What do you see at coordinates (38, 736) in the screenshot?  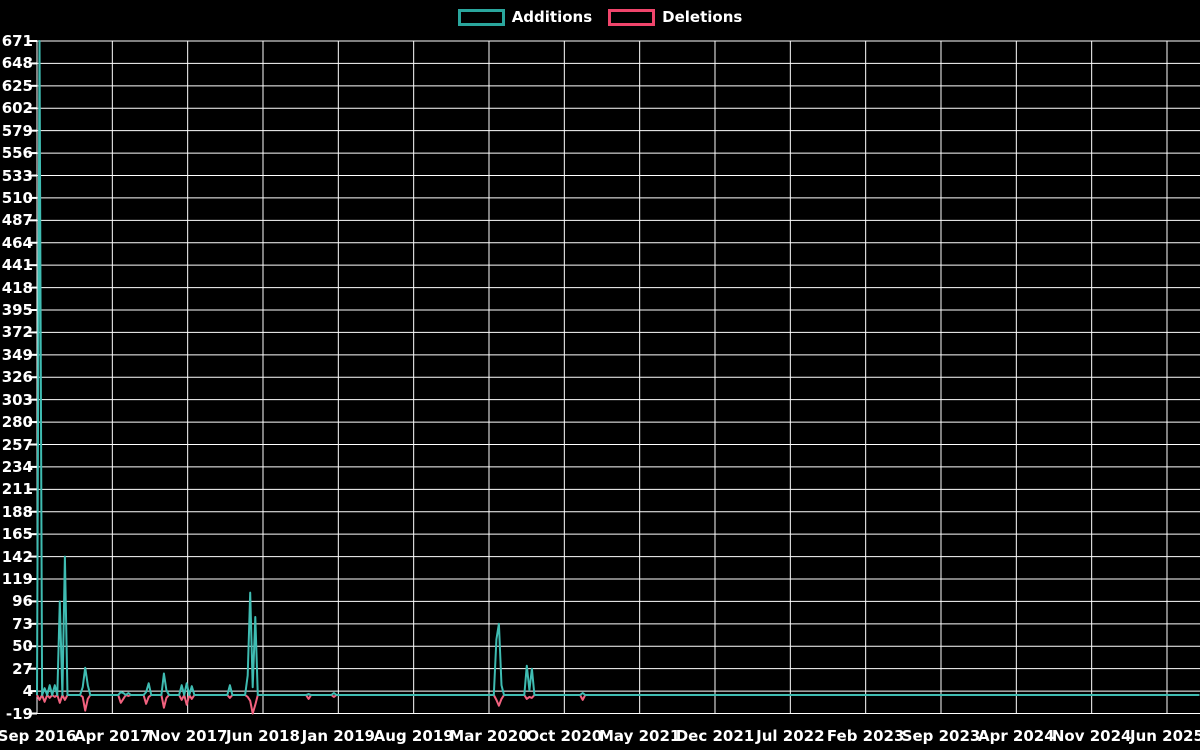 I see `x-axis-label: Sep 2016` at bounding box center [38, 736].